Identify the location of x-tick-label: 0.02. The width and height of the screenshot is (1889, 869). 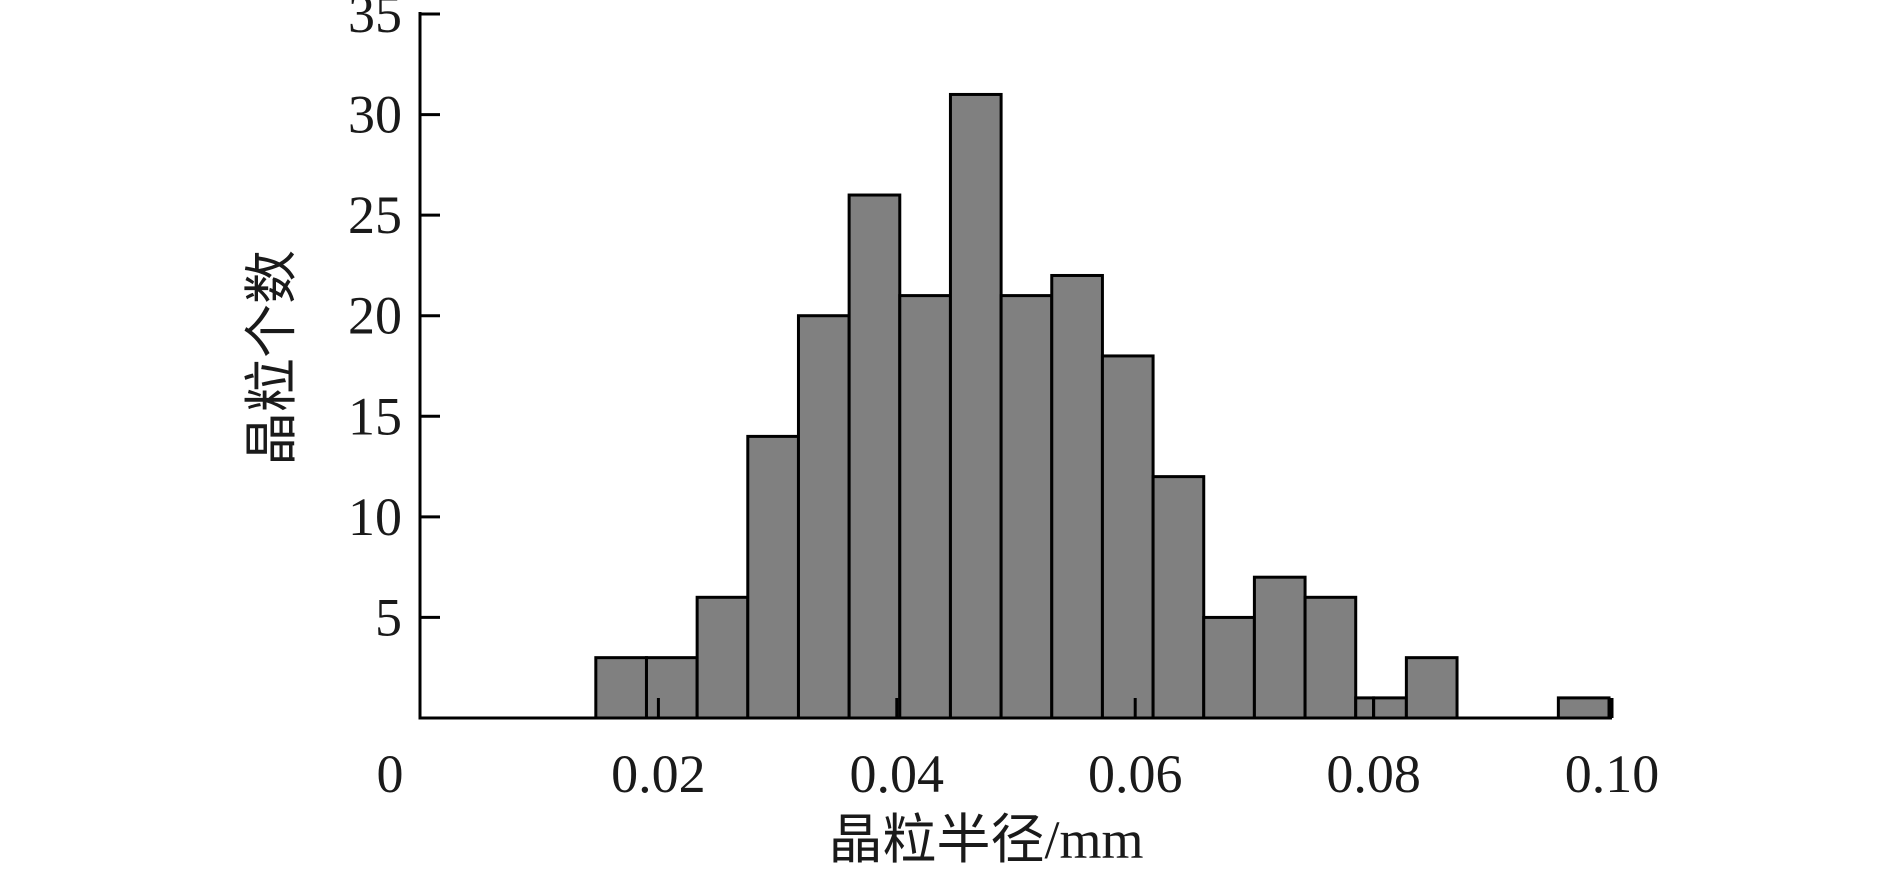
(658, 774).